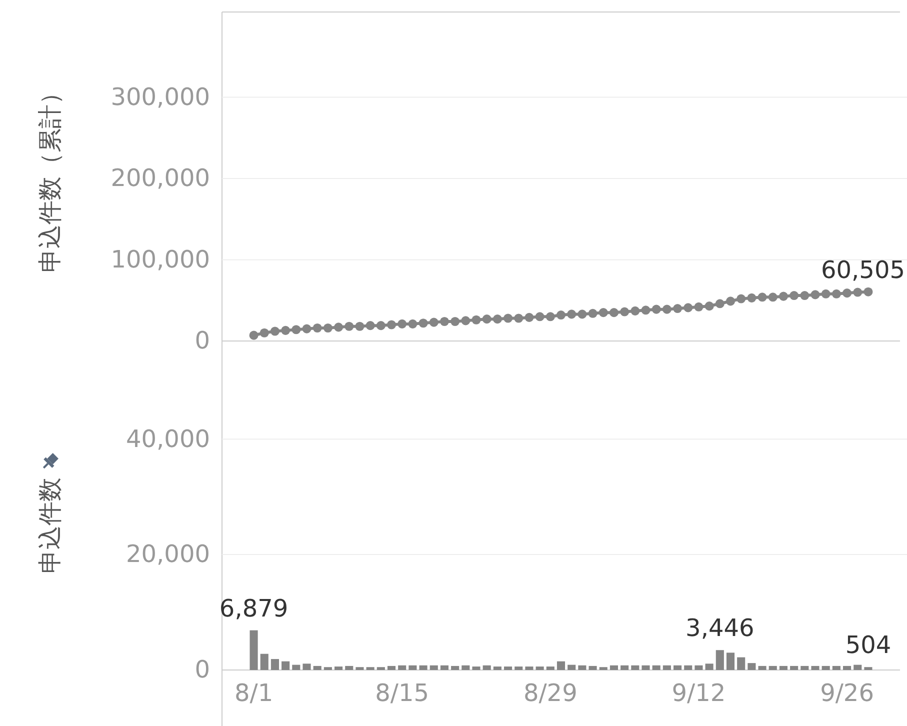  What do you see at coordinates (160, 96) in the screenshot?
I see `y-tick-label: 300,000` at bounding box center [160, 96].